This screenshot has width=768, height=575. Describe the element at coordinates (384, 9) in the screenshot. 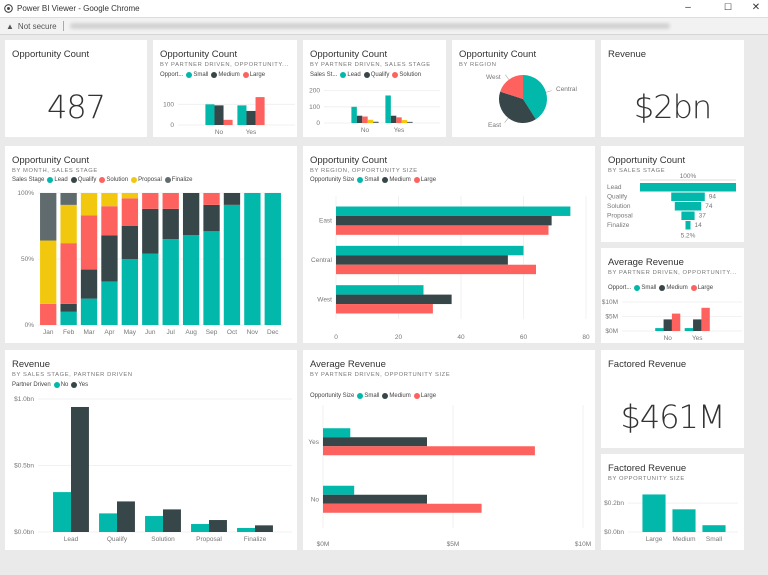

I see `window-titlebar: Power BI Viewer - Google Chrome – ☐ ✕` at that location.